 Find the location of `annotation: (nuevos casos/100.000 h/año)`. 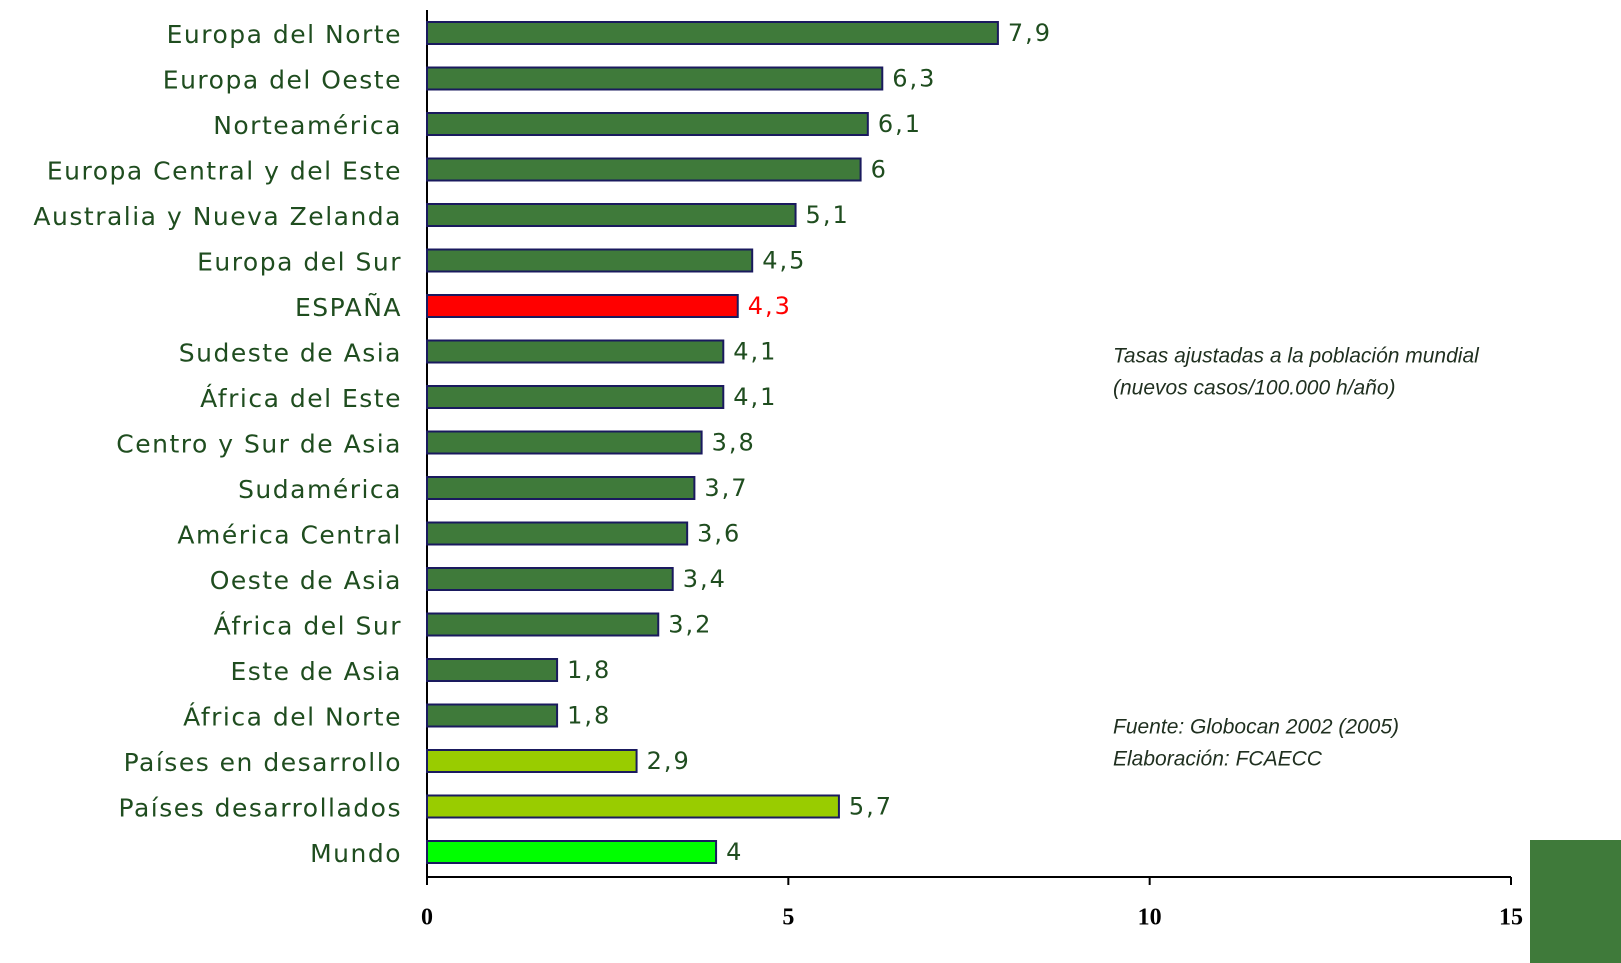

annotation: (nuevos casos/100.000 h/año) is located at coordinates (1254, 388).